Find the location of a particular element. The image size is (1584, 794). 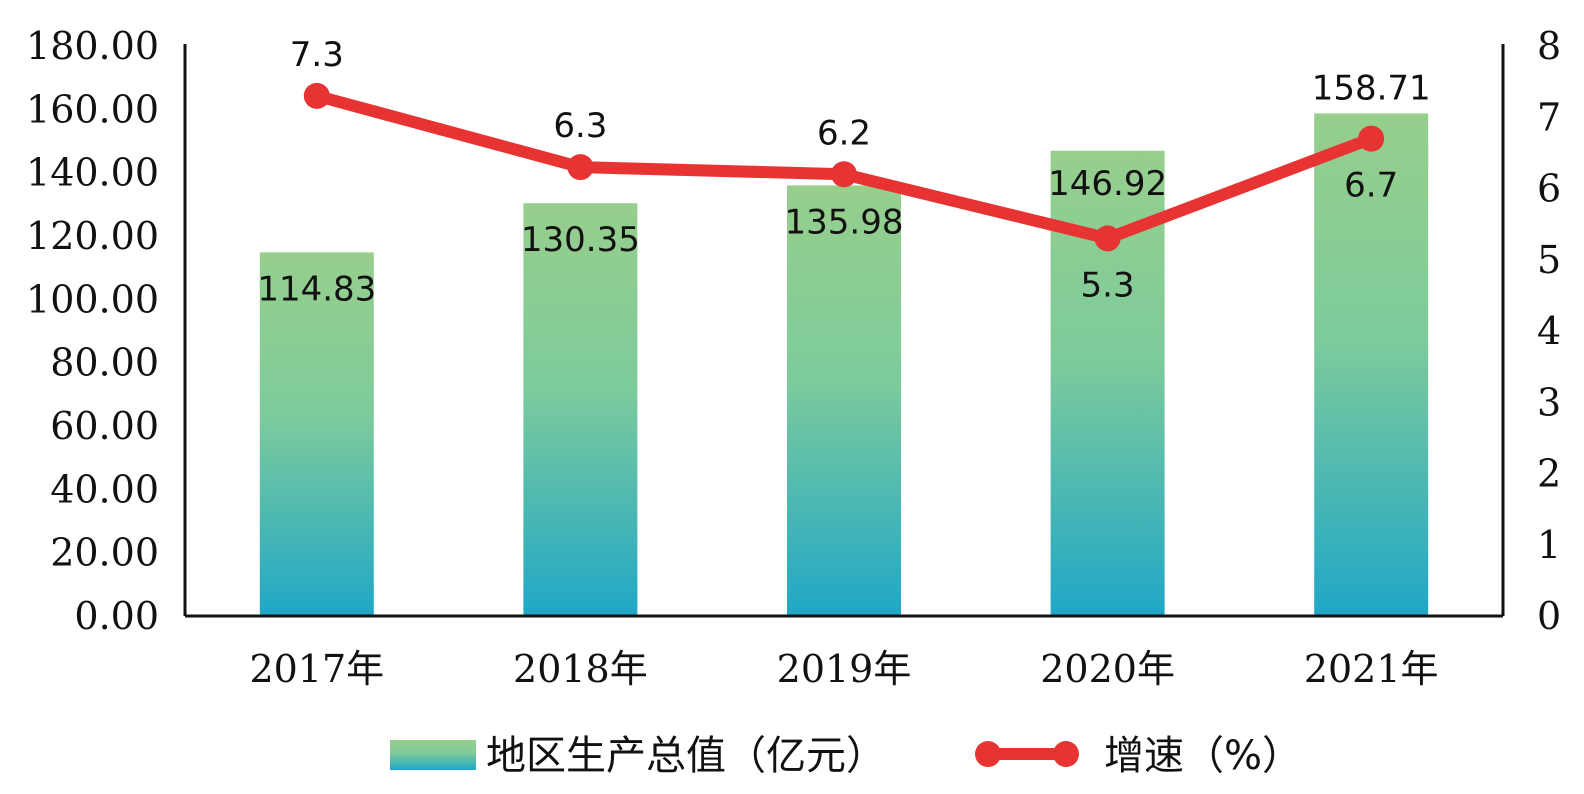

left-tick-label: 160.00 is located at coordinates (92, 109).